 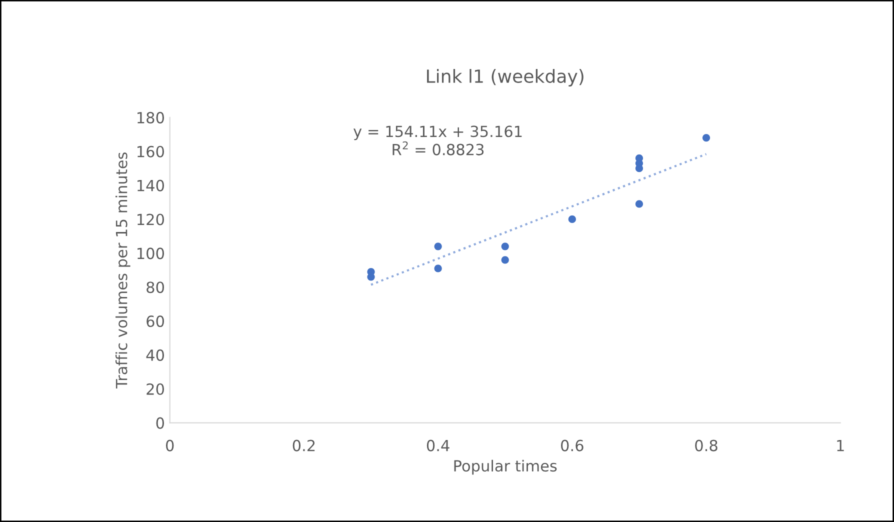 What do you see at coordinates (505, 467) in the screenshot?
I see `x-axis-title: Popular times` at bounding box center [505, 467].